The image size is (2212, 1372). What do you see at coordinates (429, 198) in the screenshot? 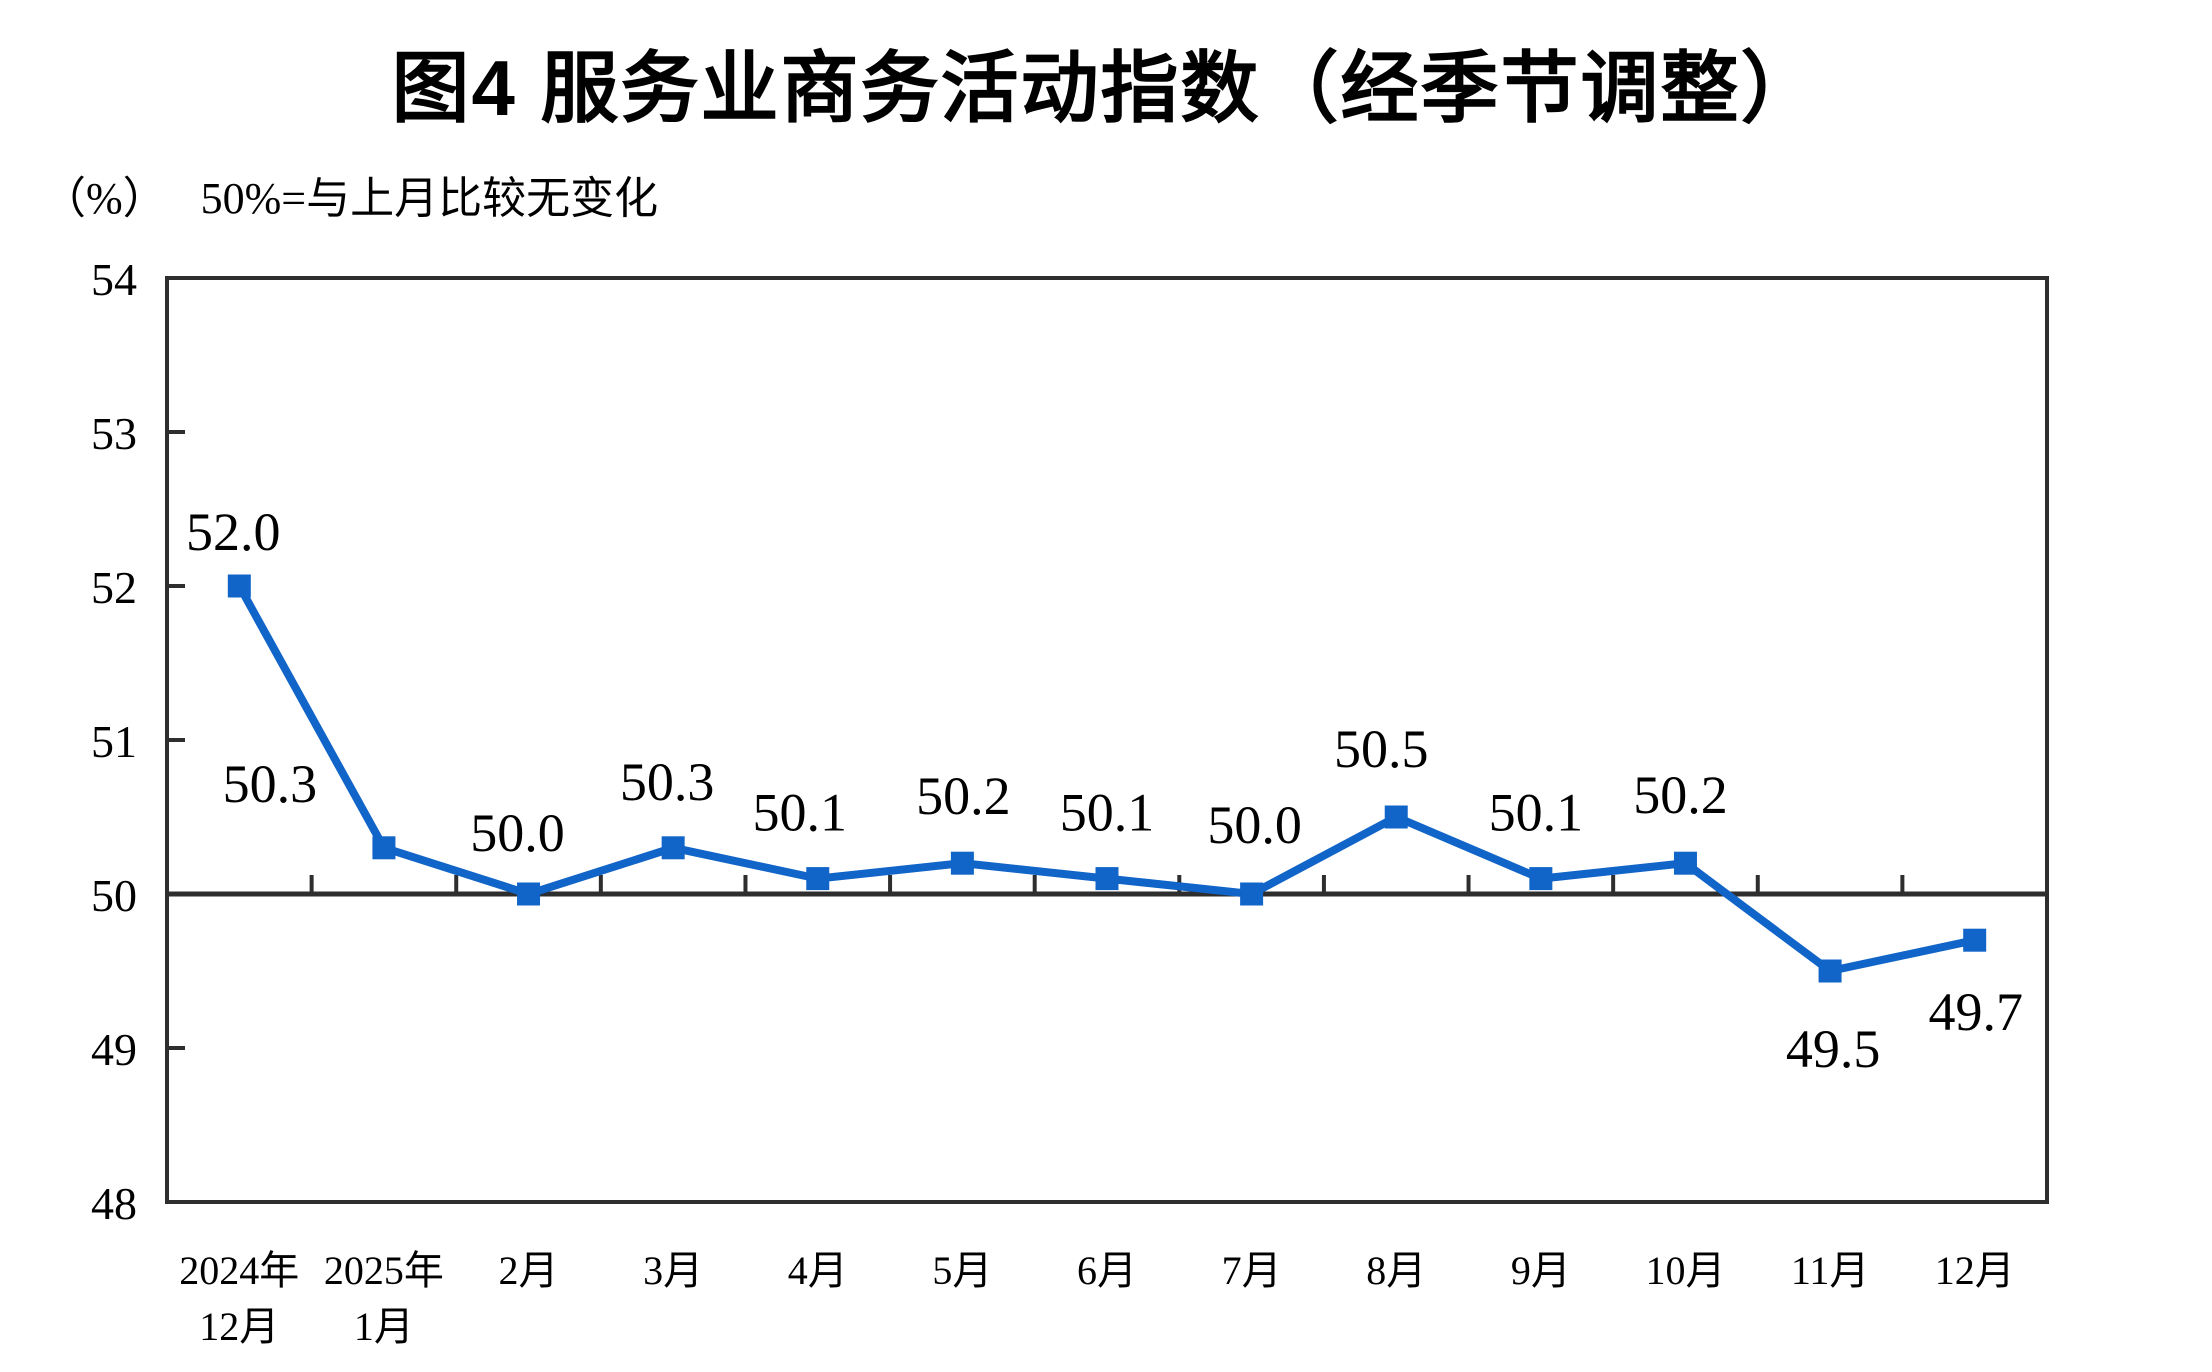
I see `reference-note: 50%=与上月比较无变化` at bounding box center [429, 198].